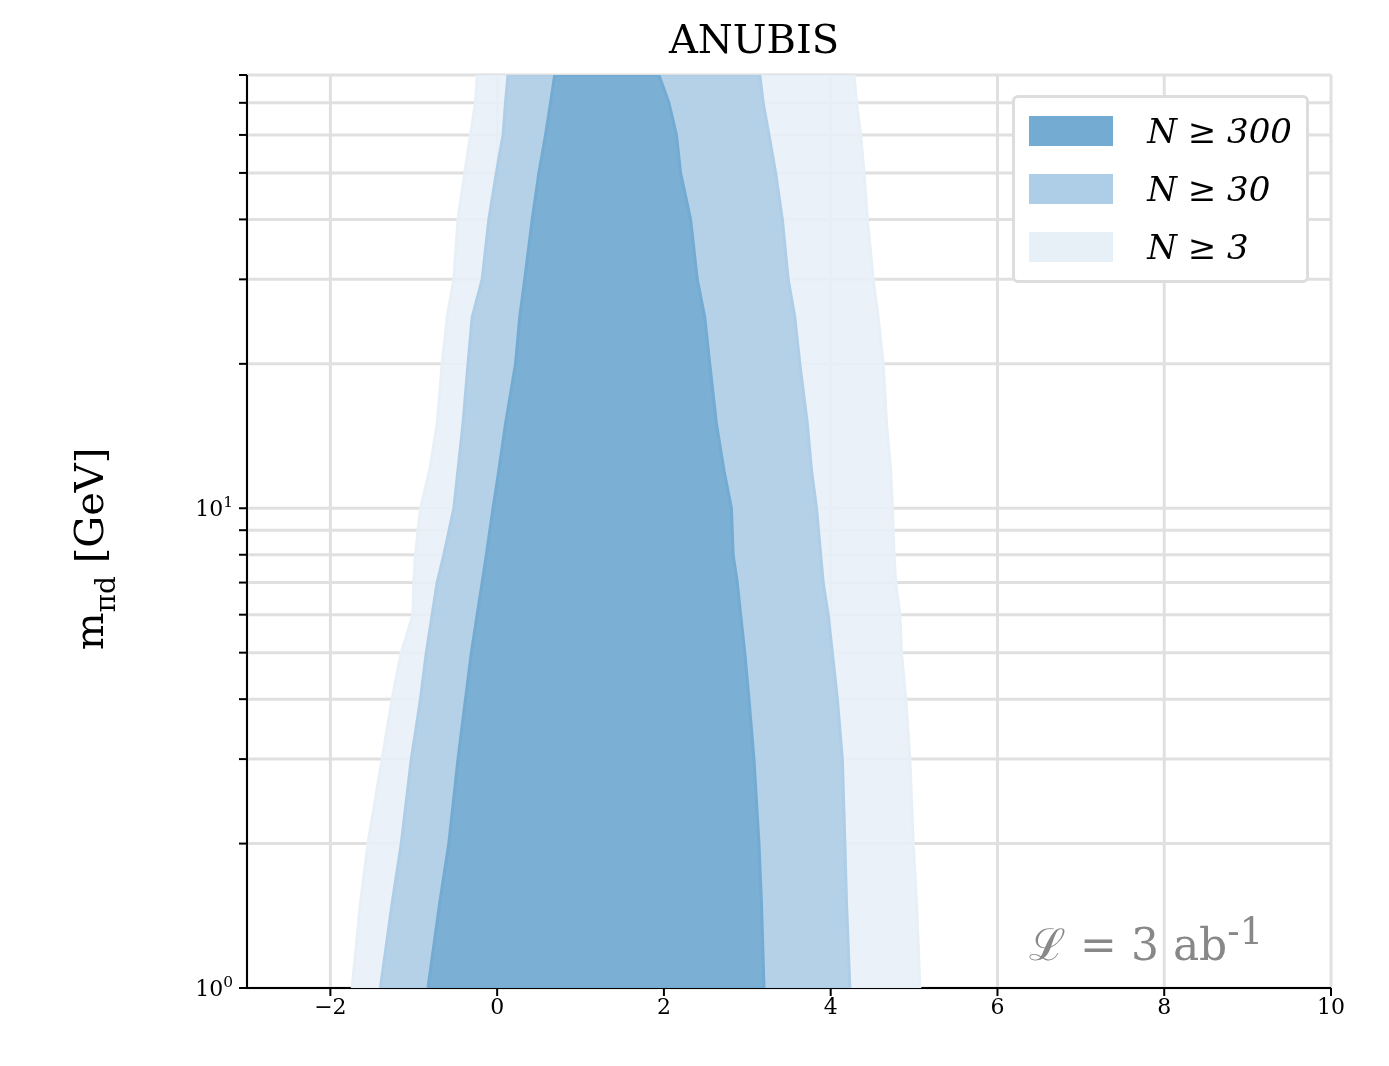 Image resolution: width=1389 pixels, height=1066 pixels. Describe the element at coordinates (997, 1006) in the screenshot. I see `x-tick-label: 6` at that location.